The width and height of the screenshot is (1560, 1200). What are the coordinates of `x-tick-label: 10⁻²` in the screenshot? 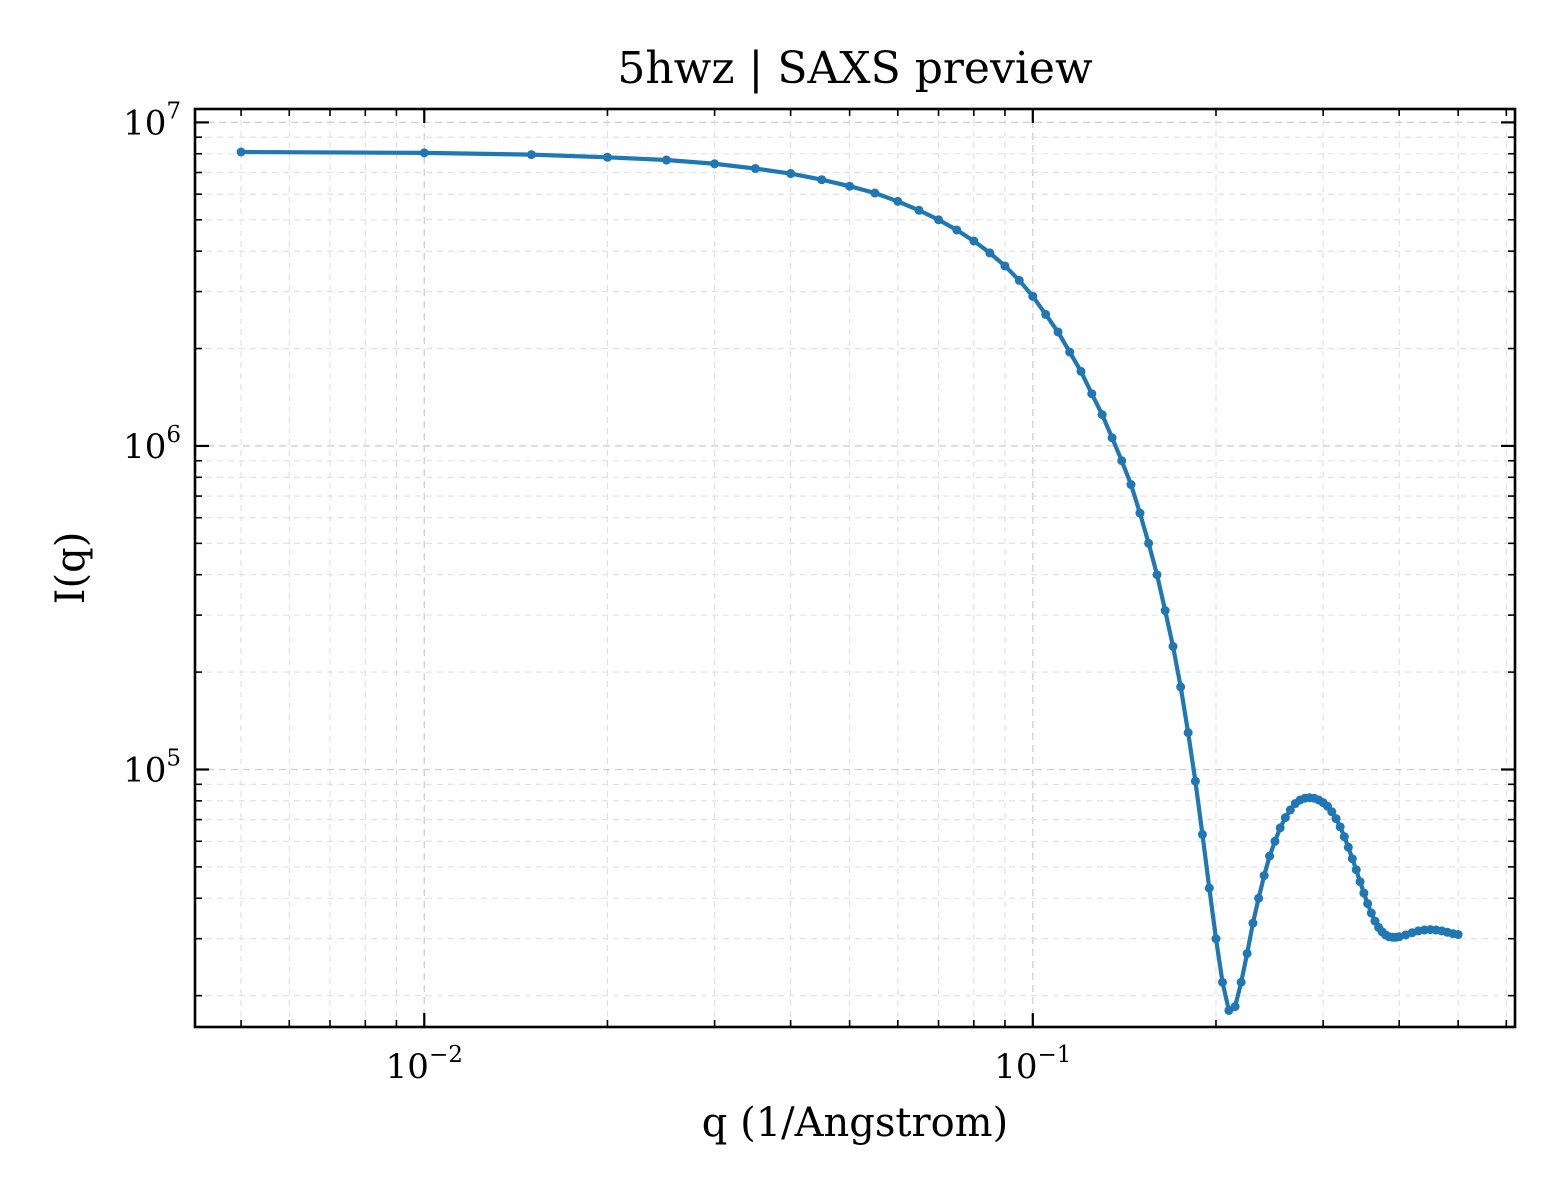 It's located at (424, 1064).